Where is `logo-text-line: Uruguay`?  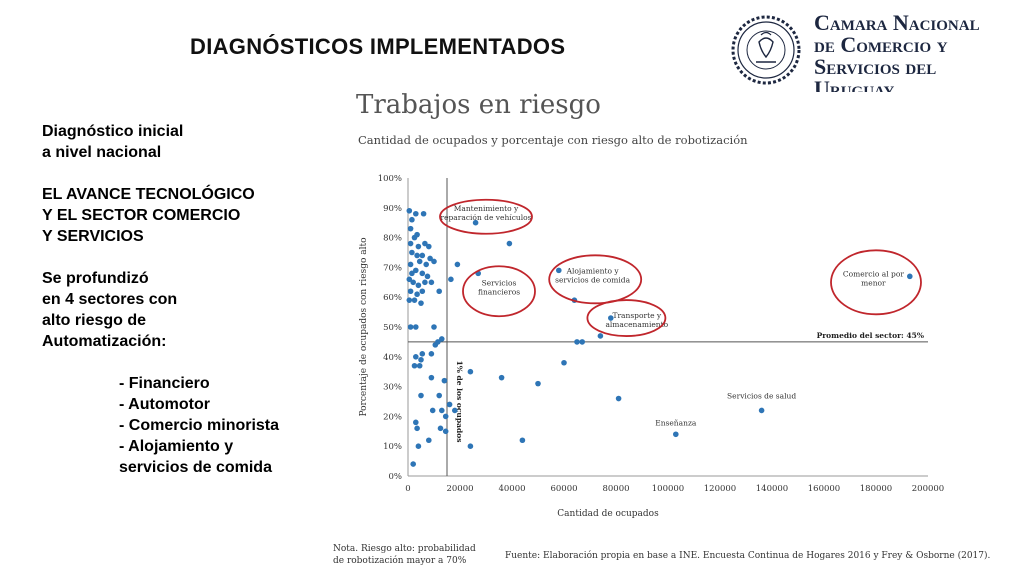
logo-text-line: Uruguay is located at coordinates (854, 84).